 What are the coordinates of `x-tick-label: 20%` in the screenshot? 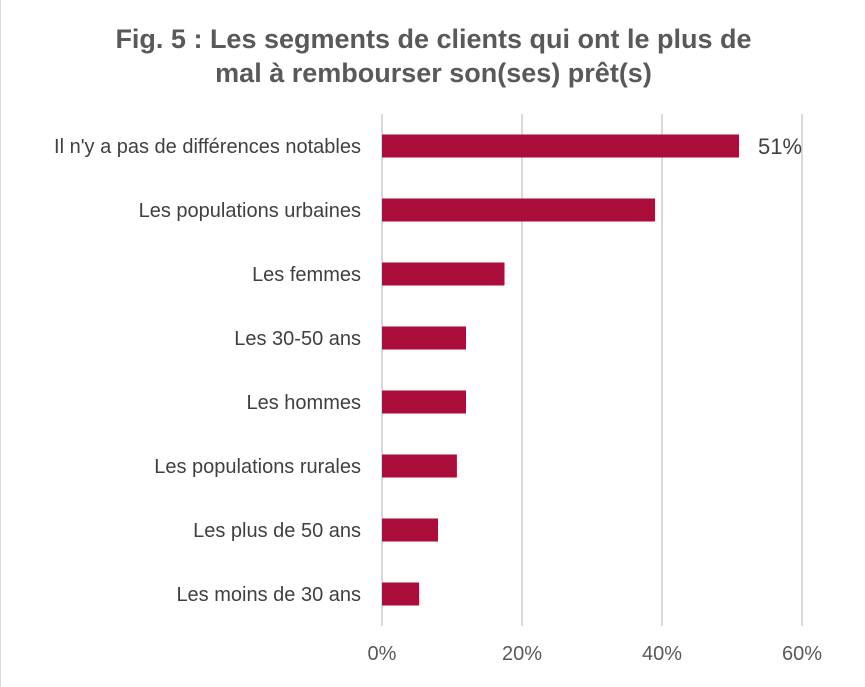 It's located at (522, 654).